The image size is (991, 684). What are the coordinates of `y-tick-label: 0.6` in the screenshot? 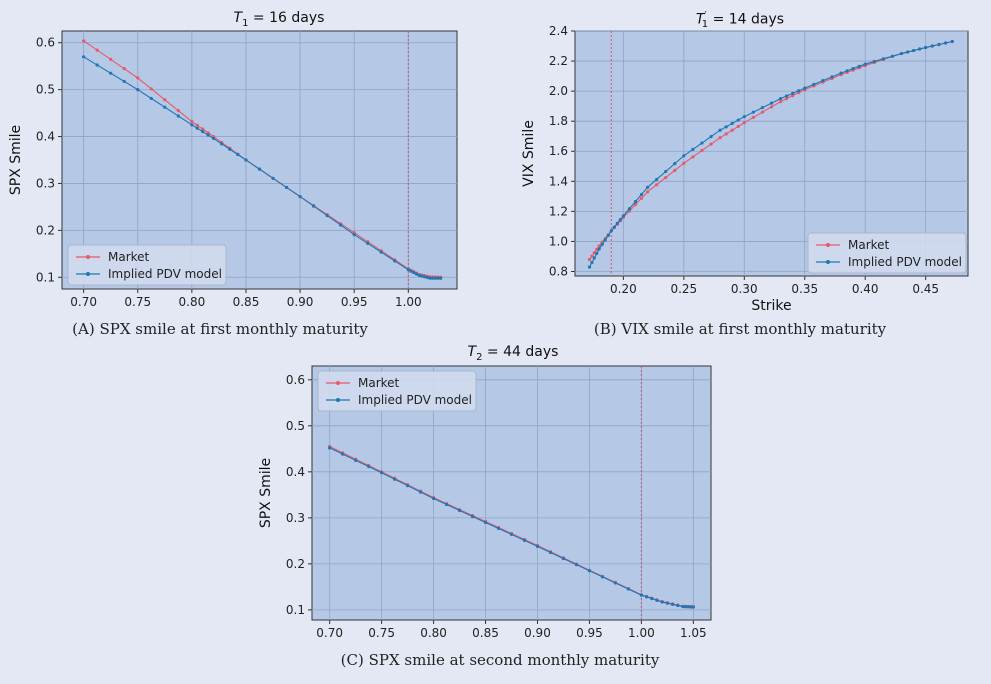 It's located at (295, 380).